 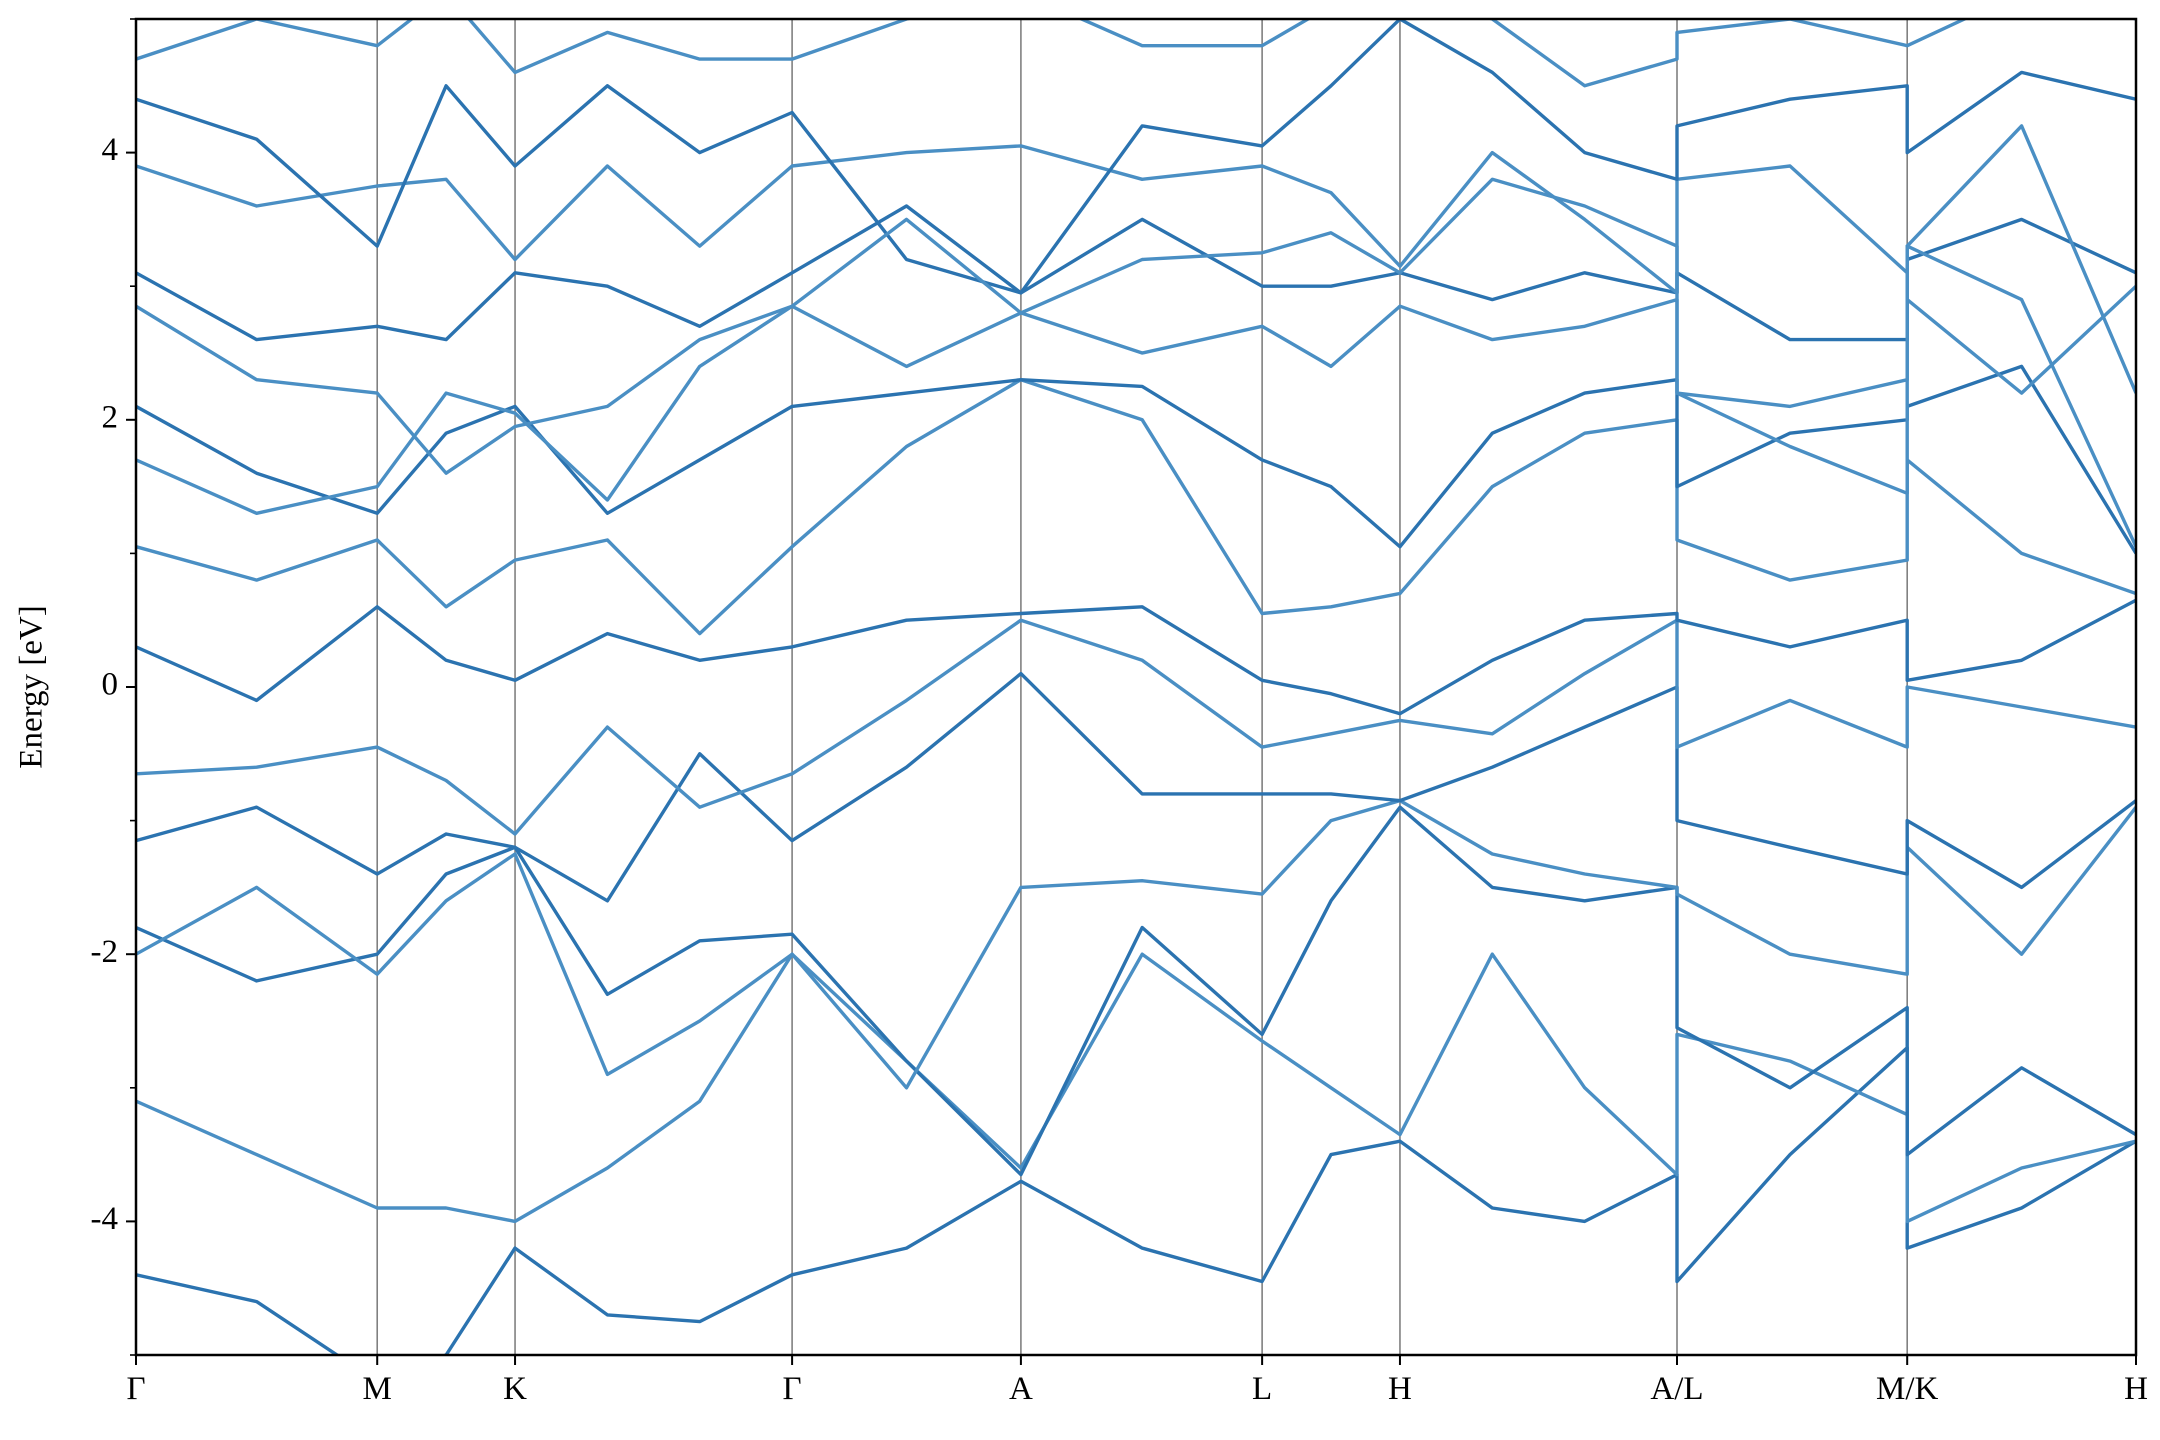 What do you see at coordinates (110, 150) in the screenshot?
I see `y-tick-label: 4` at bounding box center [110, 150].